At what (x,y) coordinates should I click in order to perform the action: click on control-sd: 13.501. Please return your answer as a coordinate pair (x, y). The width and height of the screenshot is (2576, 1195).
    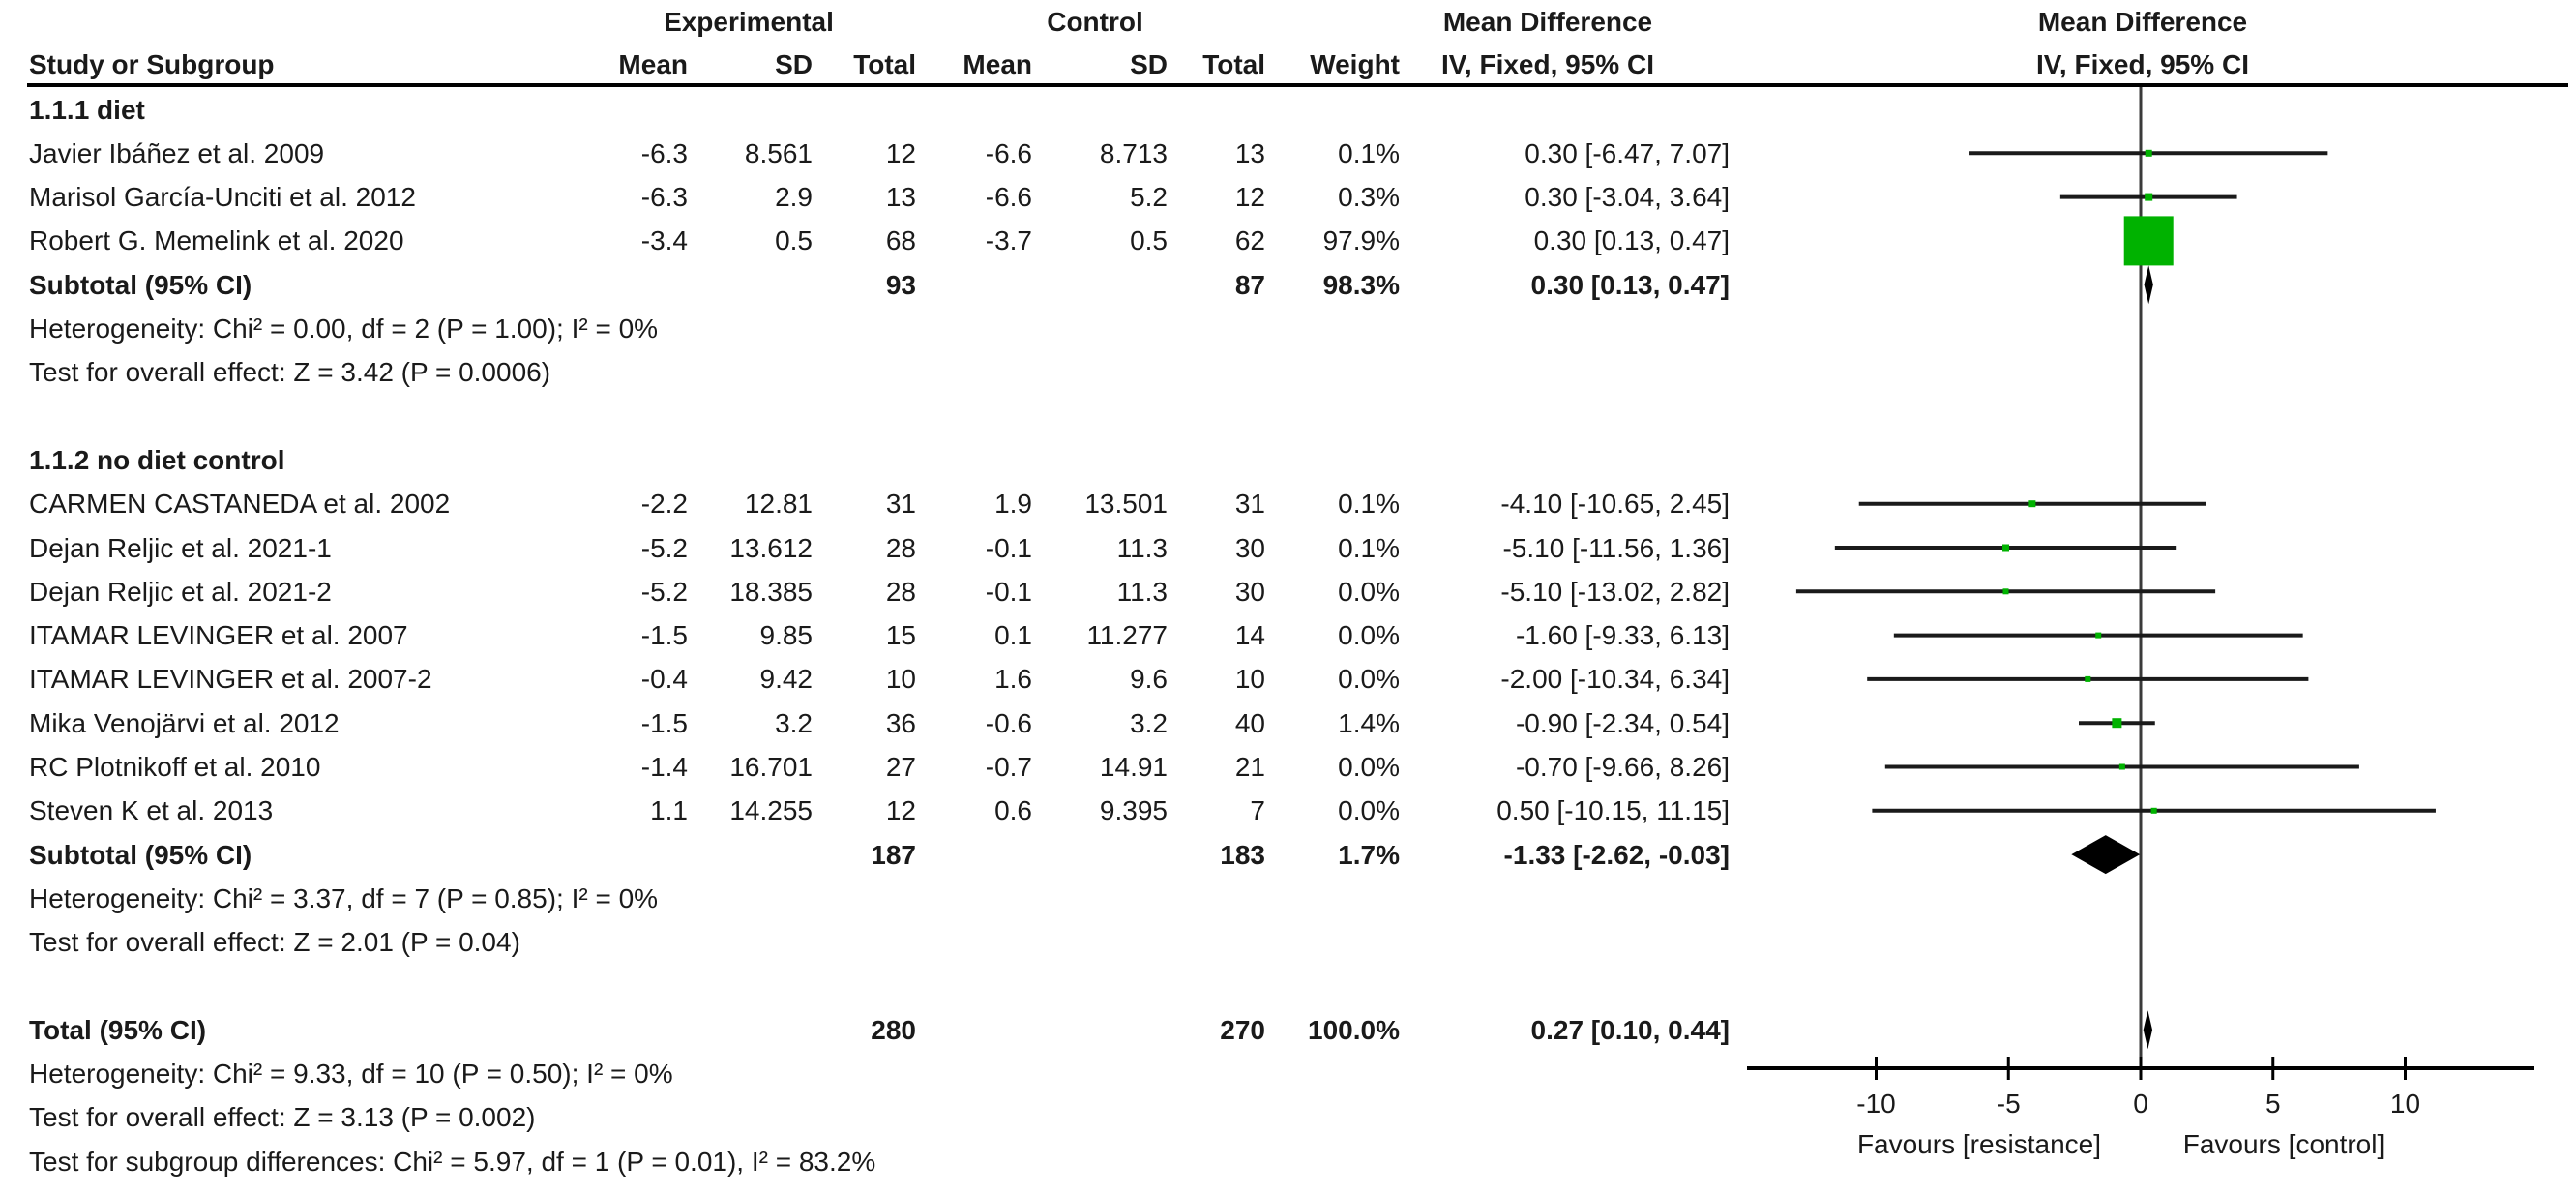
    Looking at the image, I should click on (1126, 504).